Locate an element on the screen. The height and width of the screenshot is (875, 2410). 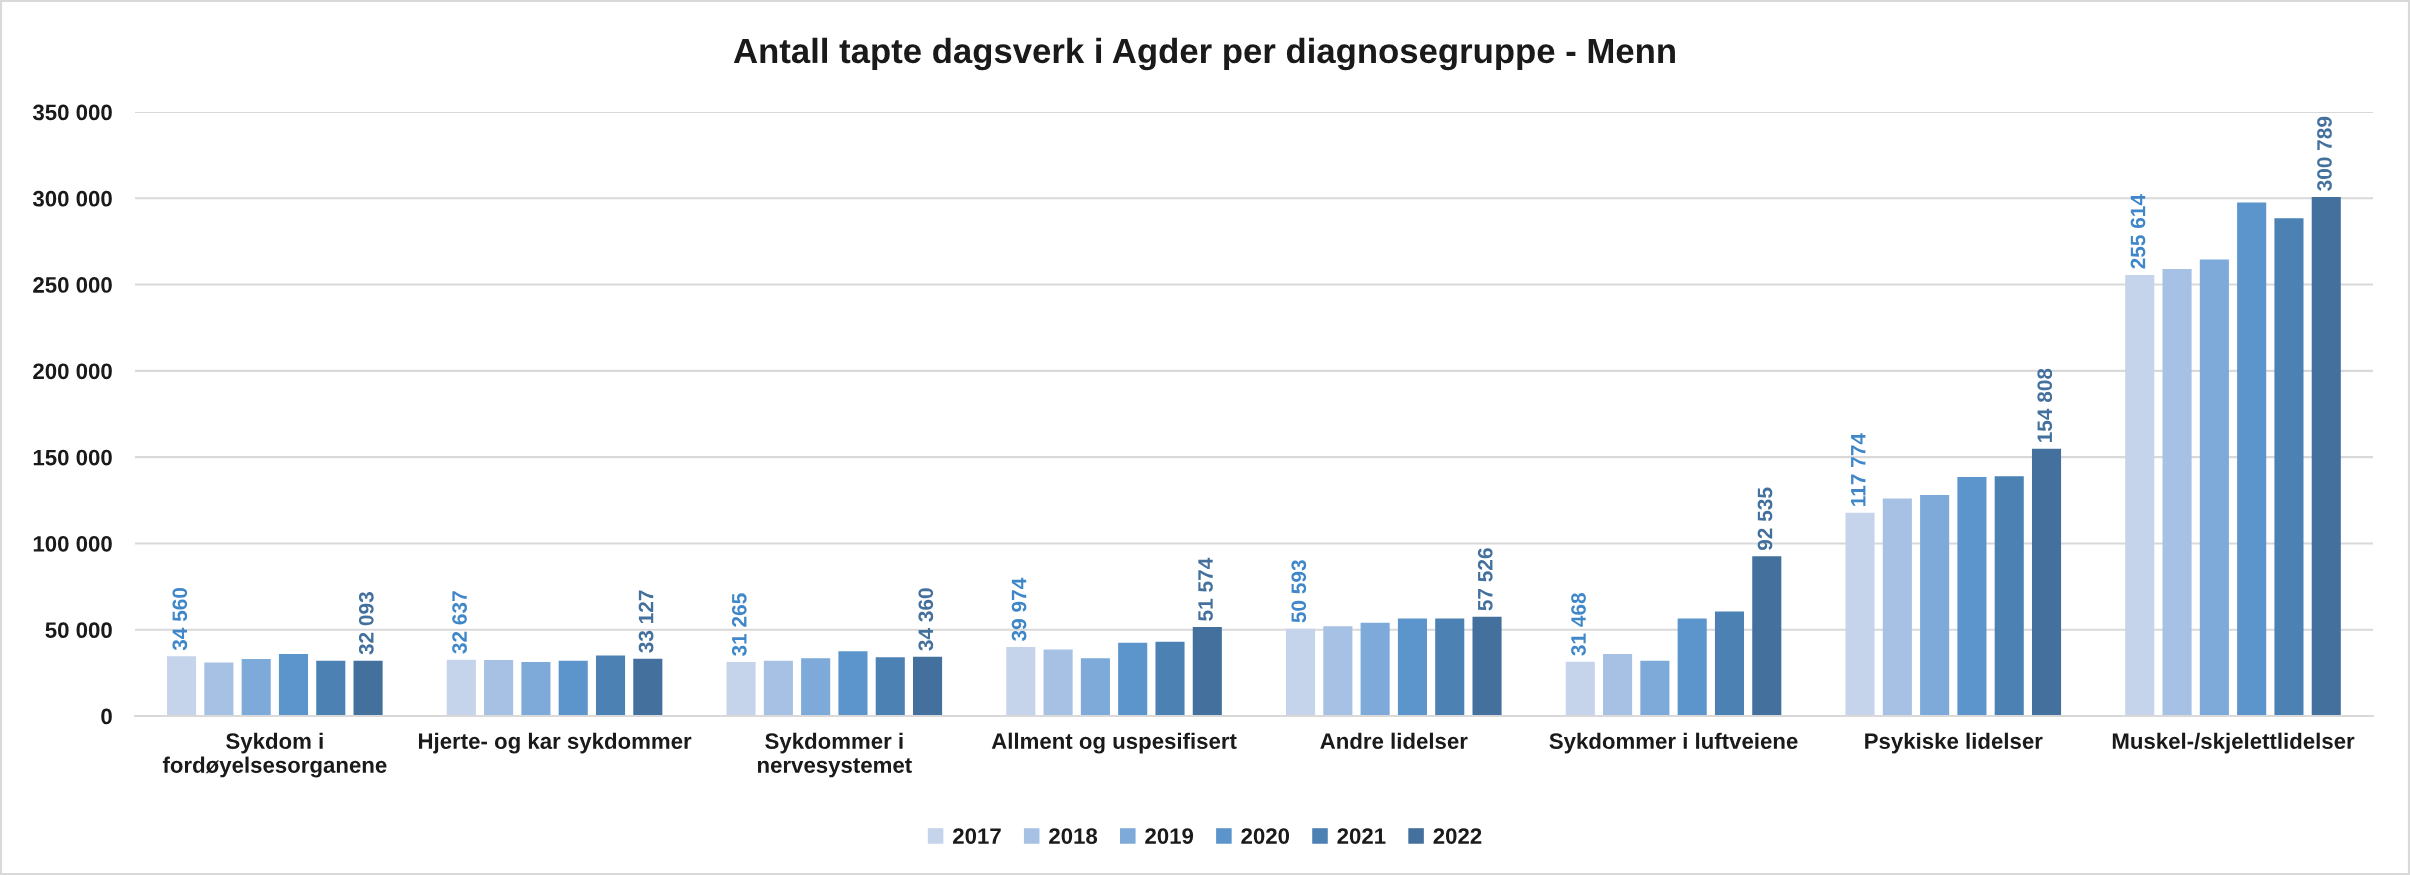
data-label: 255 614 is located at coordinates (2138, 231).